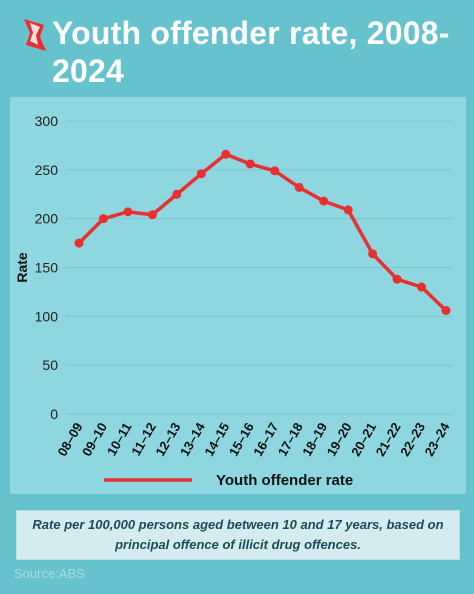 The height and width of the screenshot is (594, 474). What do you see at coordinates (54, 414) in the screenshot?
I see `y-tick-label: 0` at bounding box center [54, 414].